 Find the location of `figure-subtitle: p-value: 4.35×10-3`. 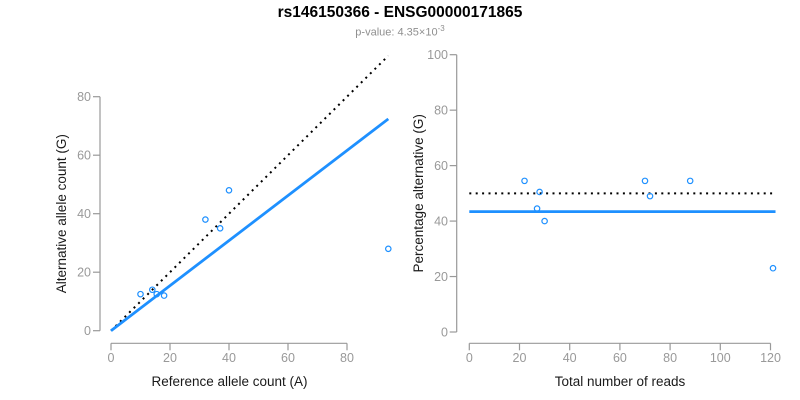

figure-subtitle: p-value: 4.35×10-3 is located at coordinates (400, 31).